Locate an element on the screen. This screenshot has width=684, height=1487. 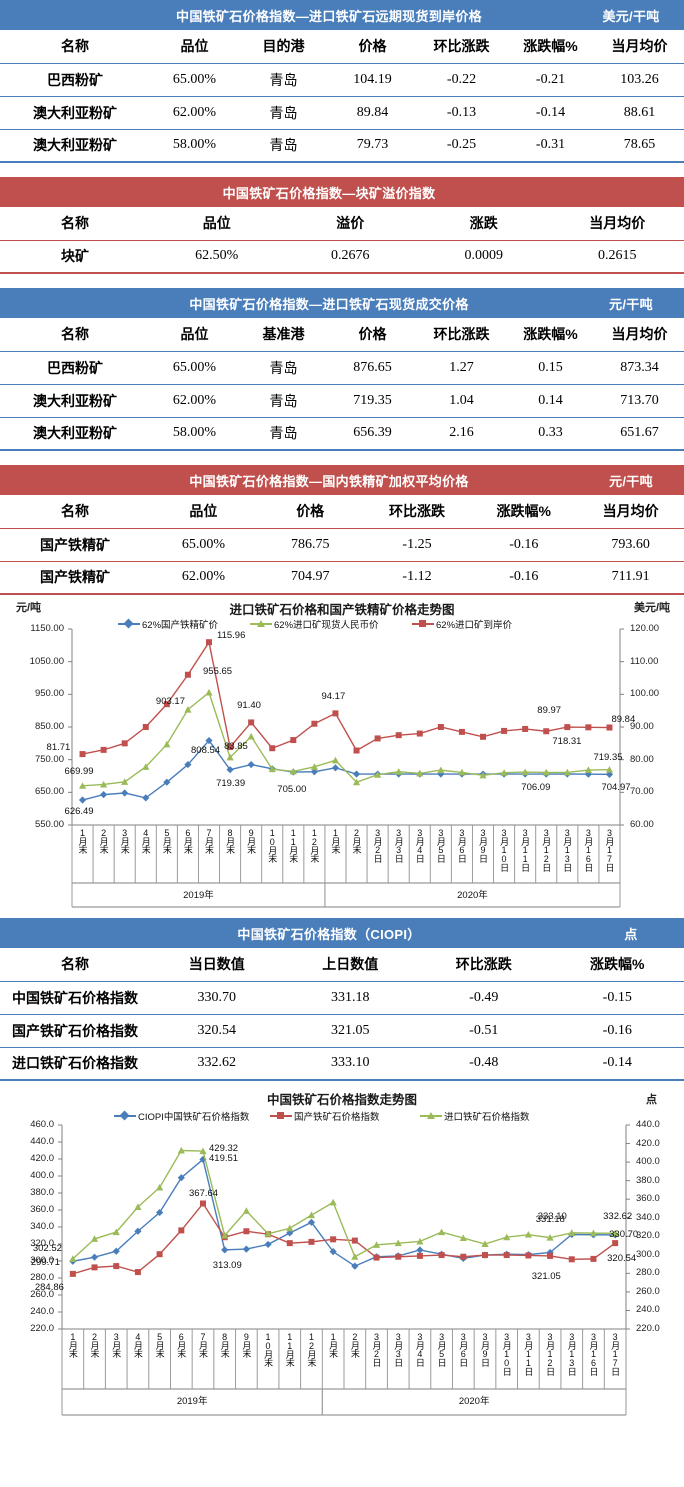
legend-item: CIOPI中国铁矿石价格指数 is located at coordinates (181, 1116).